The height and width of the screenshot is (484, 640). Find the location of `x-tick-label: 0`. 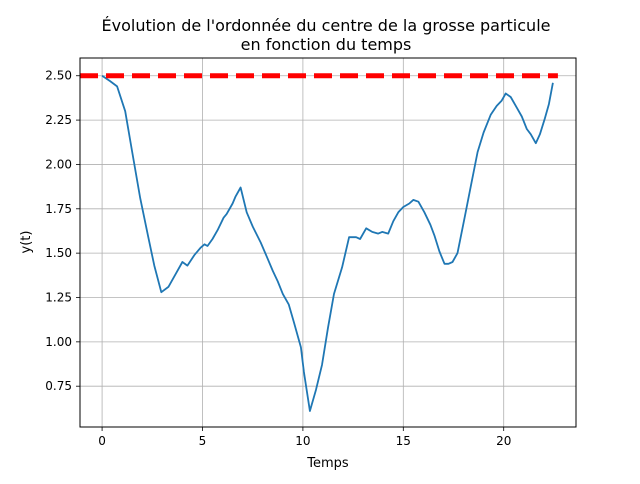

x-tick-label: 0 is located at coordinates (102, 441).